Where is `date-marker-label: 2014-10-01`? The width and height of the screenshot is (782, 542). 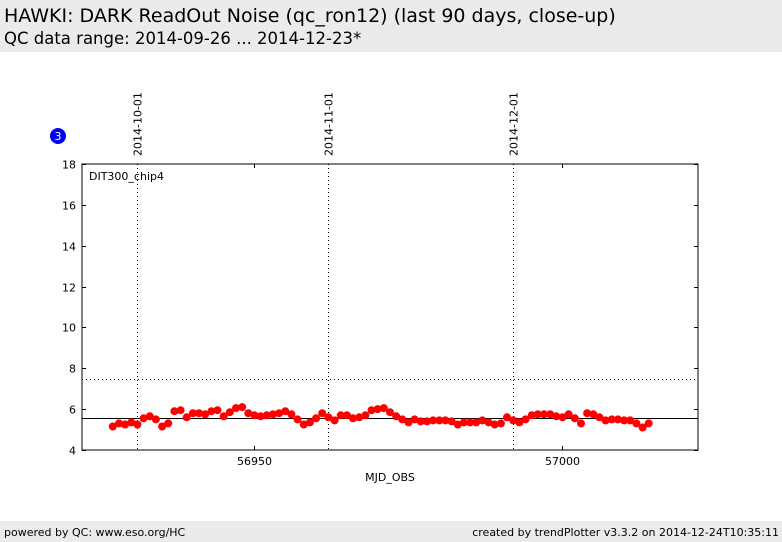 date-marker-label: 2014-10-01 is located at coordinates (138, 124).